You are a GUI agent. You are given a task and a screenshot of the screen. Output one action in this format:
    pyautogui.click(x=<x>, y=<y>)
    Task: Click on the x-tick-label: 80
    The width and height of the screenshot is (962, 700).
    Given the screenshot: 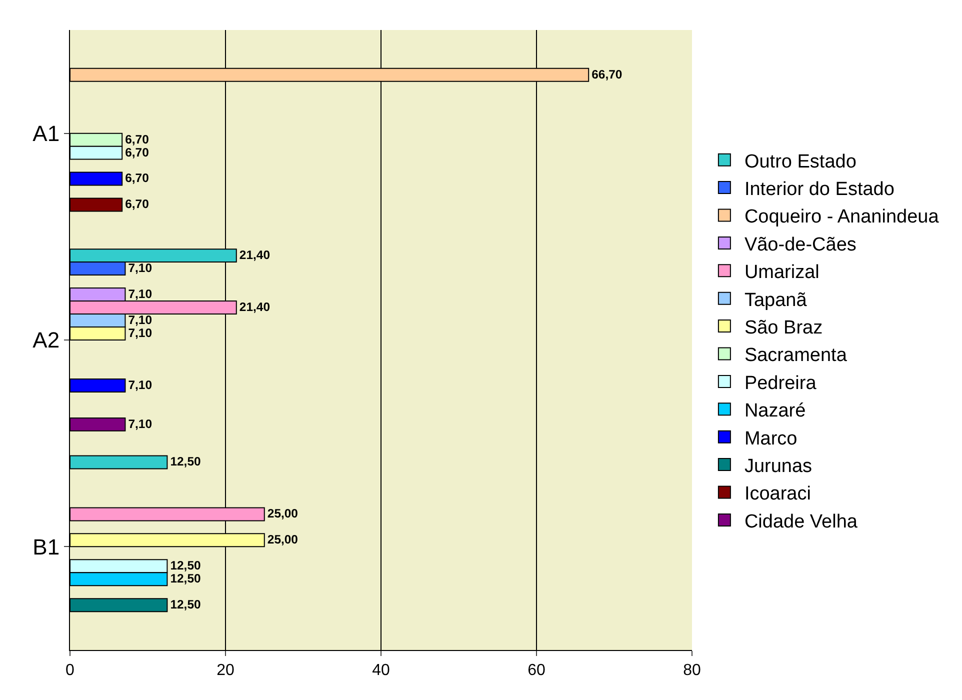 What is the action you would take?
    pyautogui.click(x=692, y=671)
    